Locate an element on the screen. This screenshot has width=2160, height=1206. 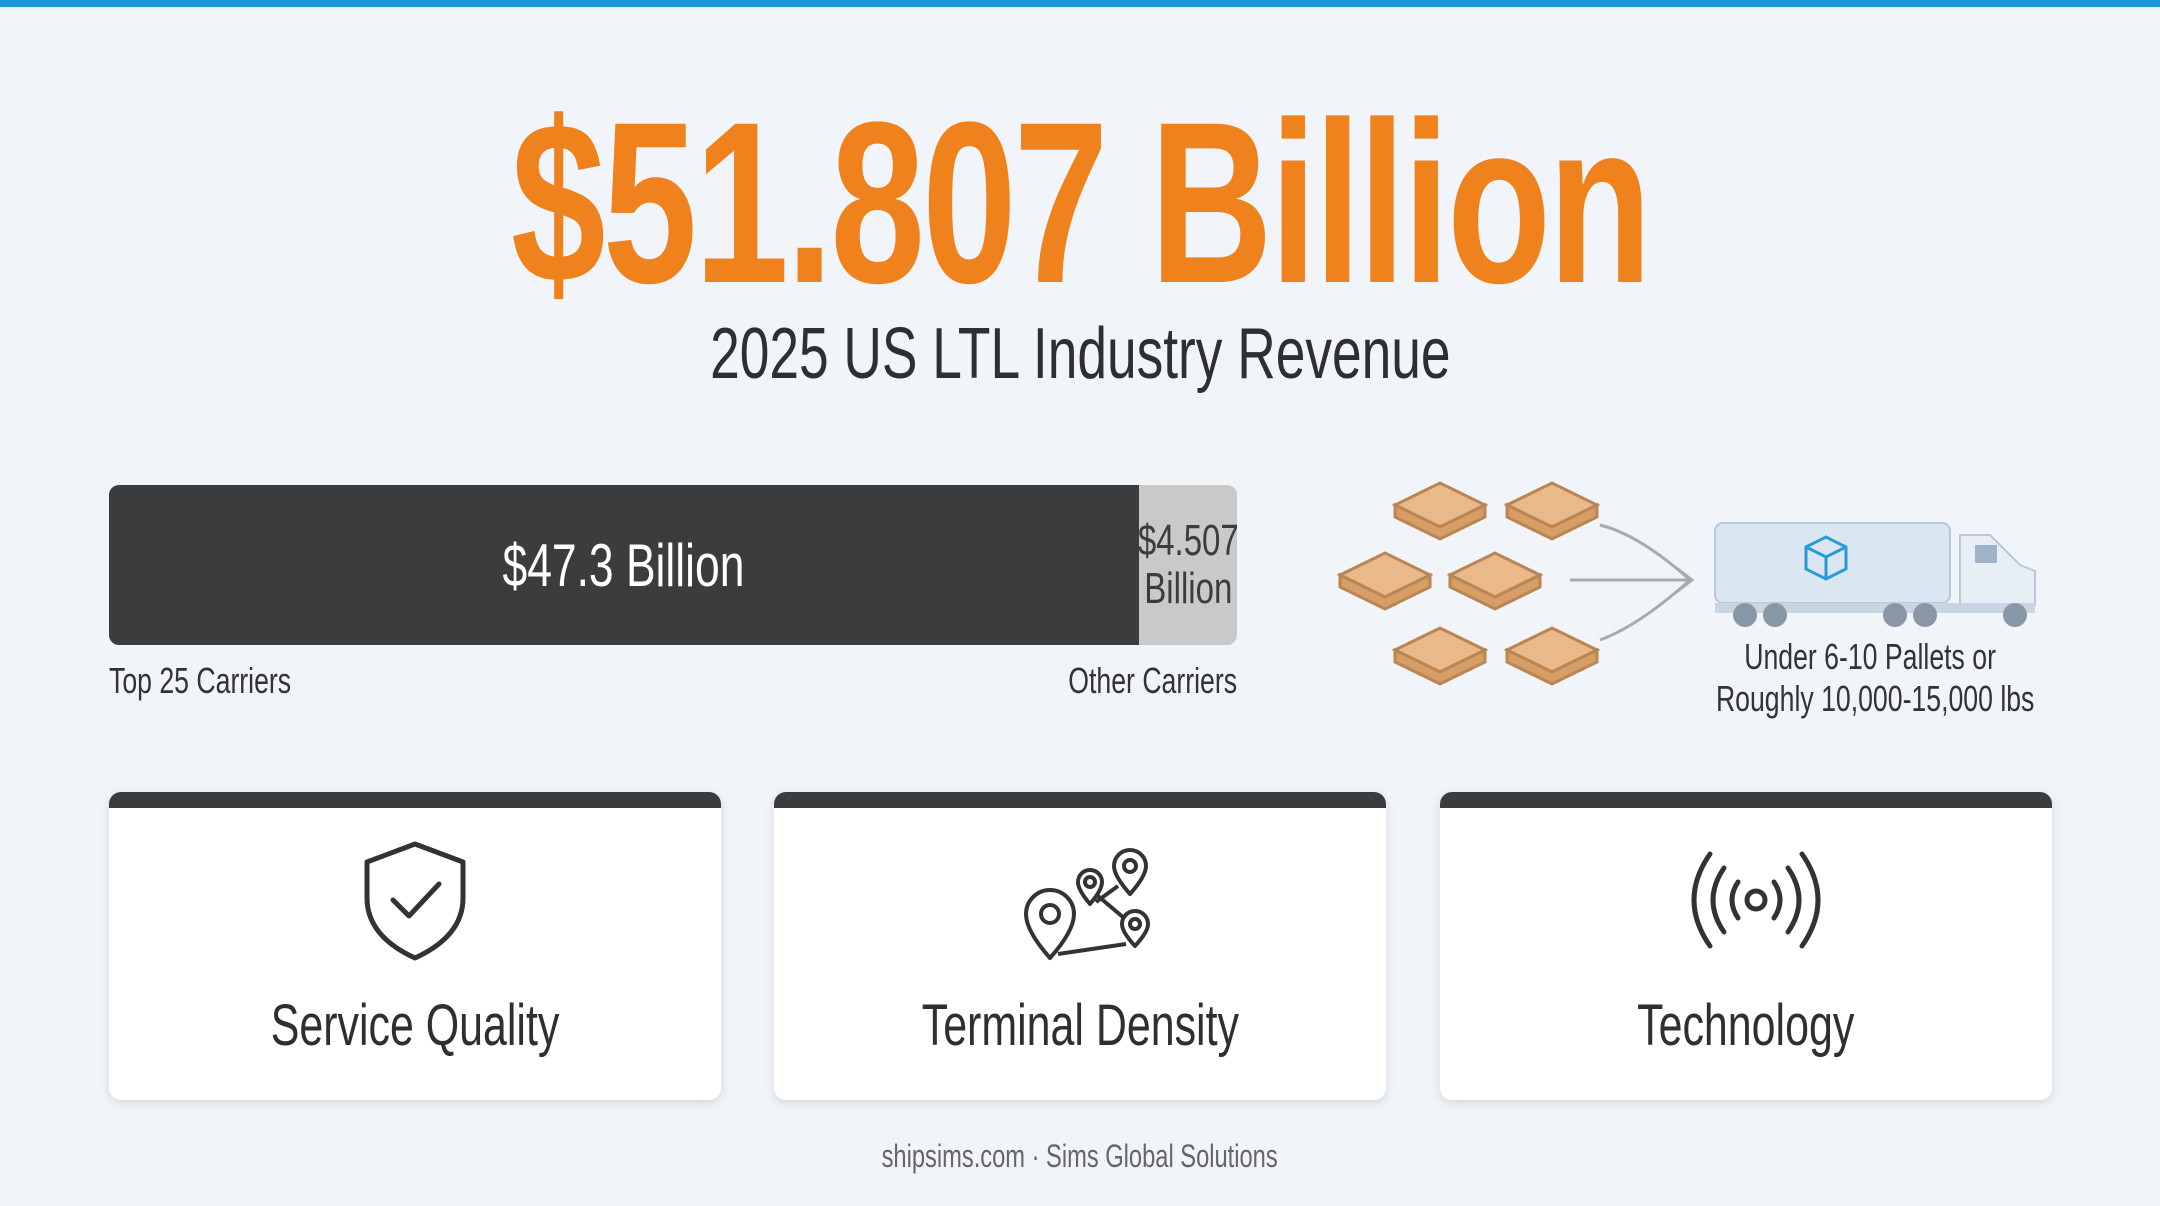
footer-box: shipsims.com · Sims Global Solutions is located at coordinates (1080, 1156).